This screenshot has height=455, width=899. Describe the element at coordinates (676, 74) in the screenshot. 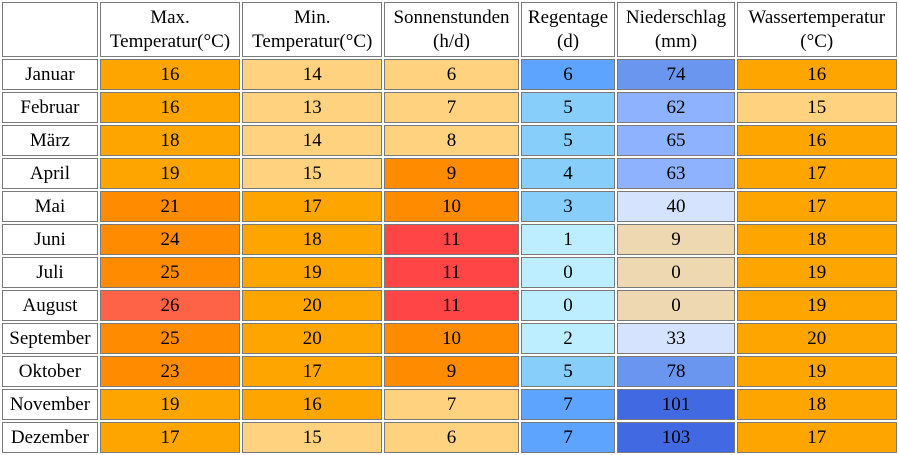

I see `precipitation-cell: 74` at that location.